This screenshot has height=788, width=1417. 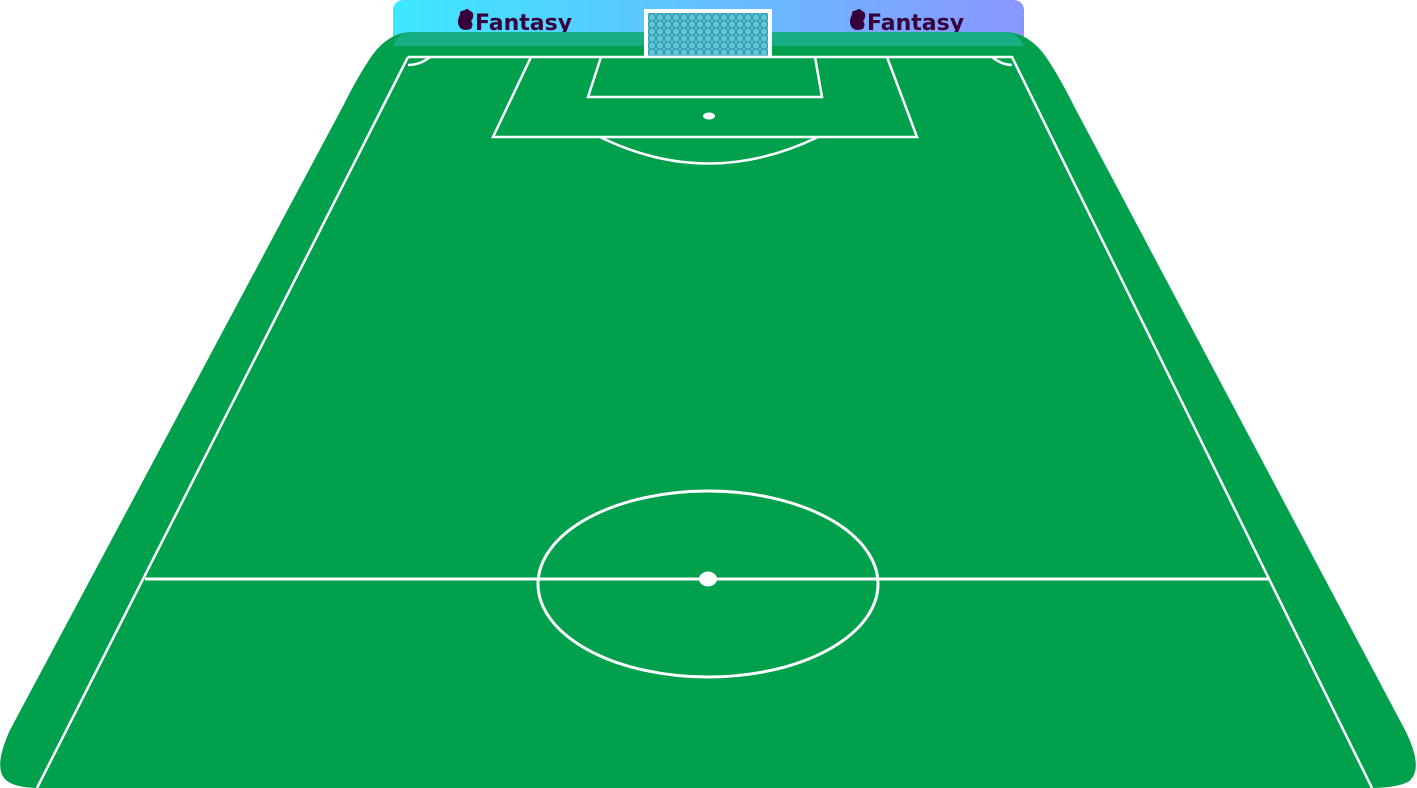 I want to click on goal-net, so click(x=708, y=34).